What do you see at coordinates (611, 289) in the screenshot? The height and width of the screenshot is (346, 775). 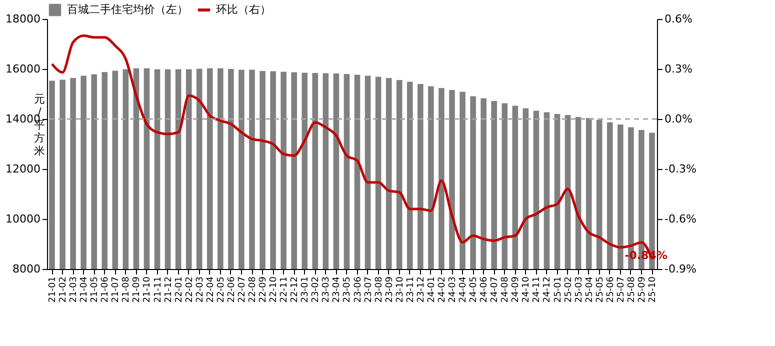 I see `x-tick-label: 25-06` at bounding box center [611, 289].